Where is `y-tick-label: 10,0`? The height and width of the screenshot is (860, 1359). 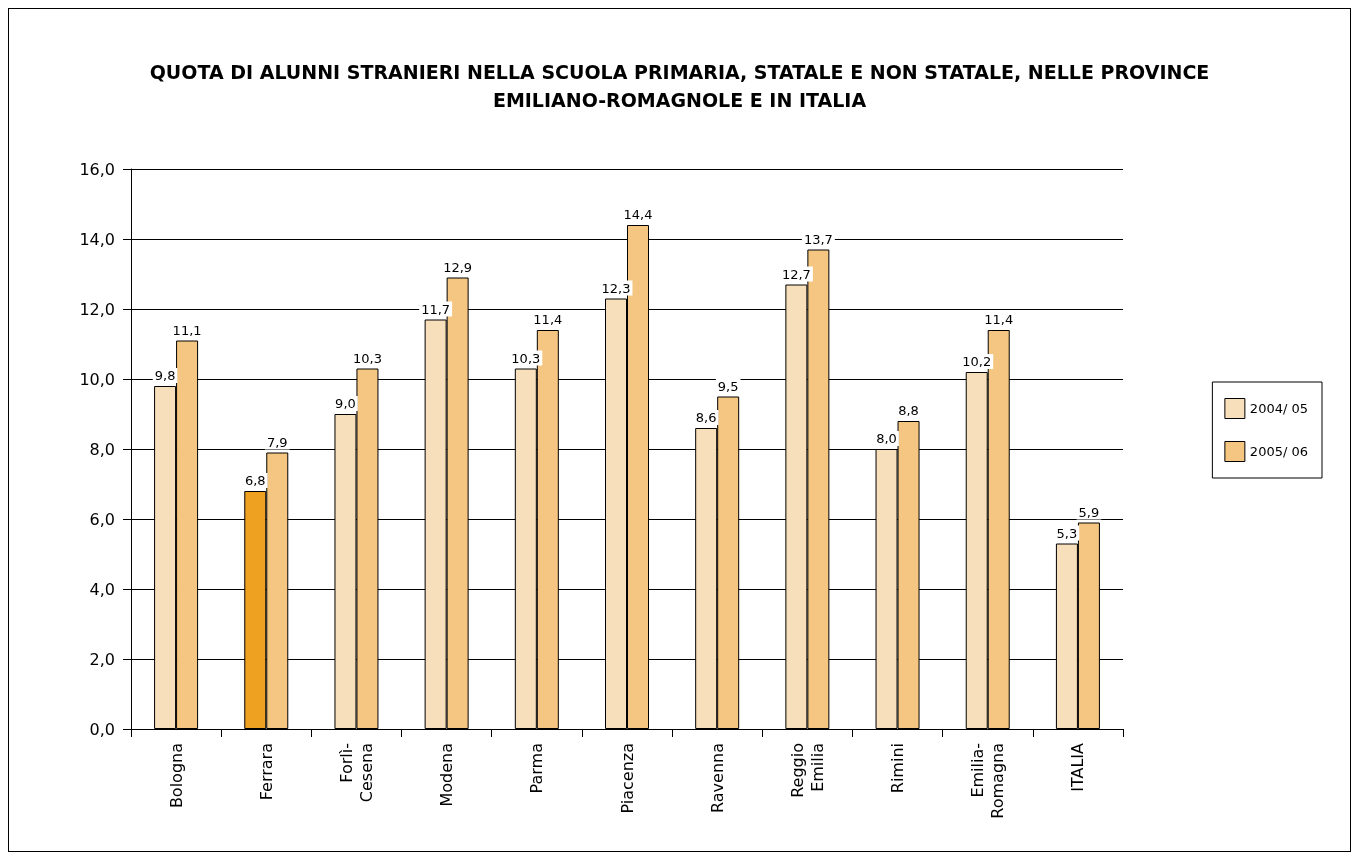
y-tick-label: 10,0 is located at coordinates (97, 379).